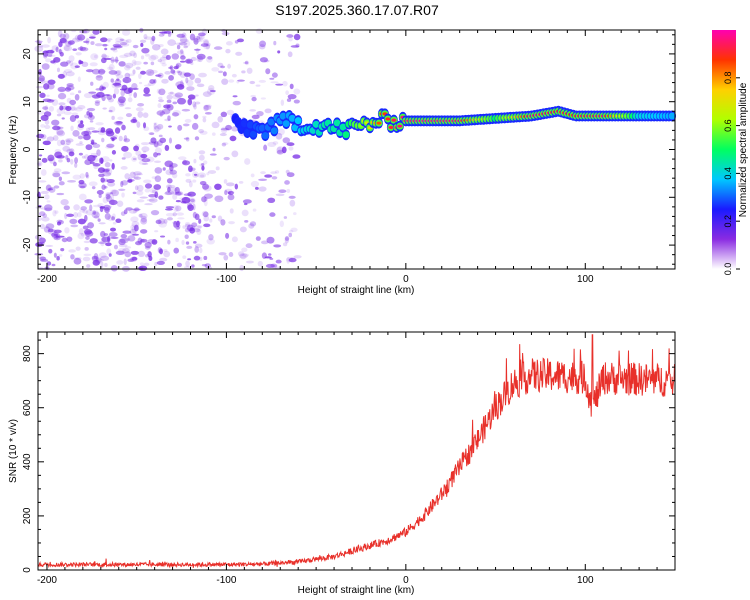  What do you see at coordinates (406, 279) in the screenshot?
I see `x-tick-label: 0` at bounding box center [406, 279].